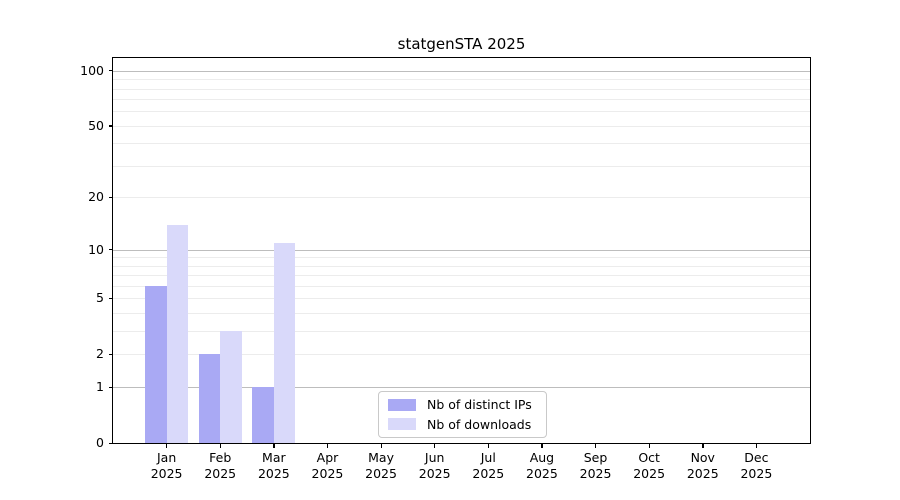 Image resolution: width=900 pixels, height=500 pixels. I want to click on x-tick-month-dec: Dec, so click(756, 457).